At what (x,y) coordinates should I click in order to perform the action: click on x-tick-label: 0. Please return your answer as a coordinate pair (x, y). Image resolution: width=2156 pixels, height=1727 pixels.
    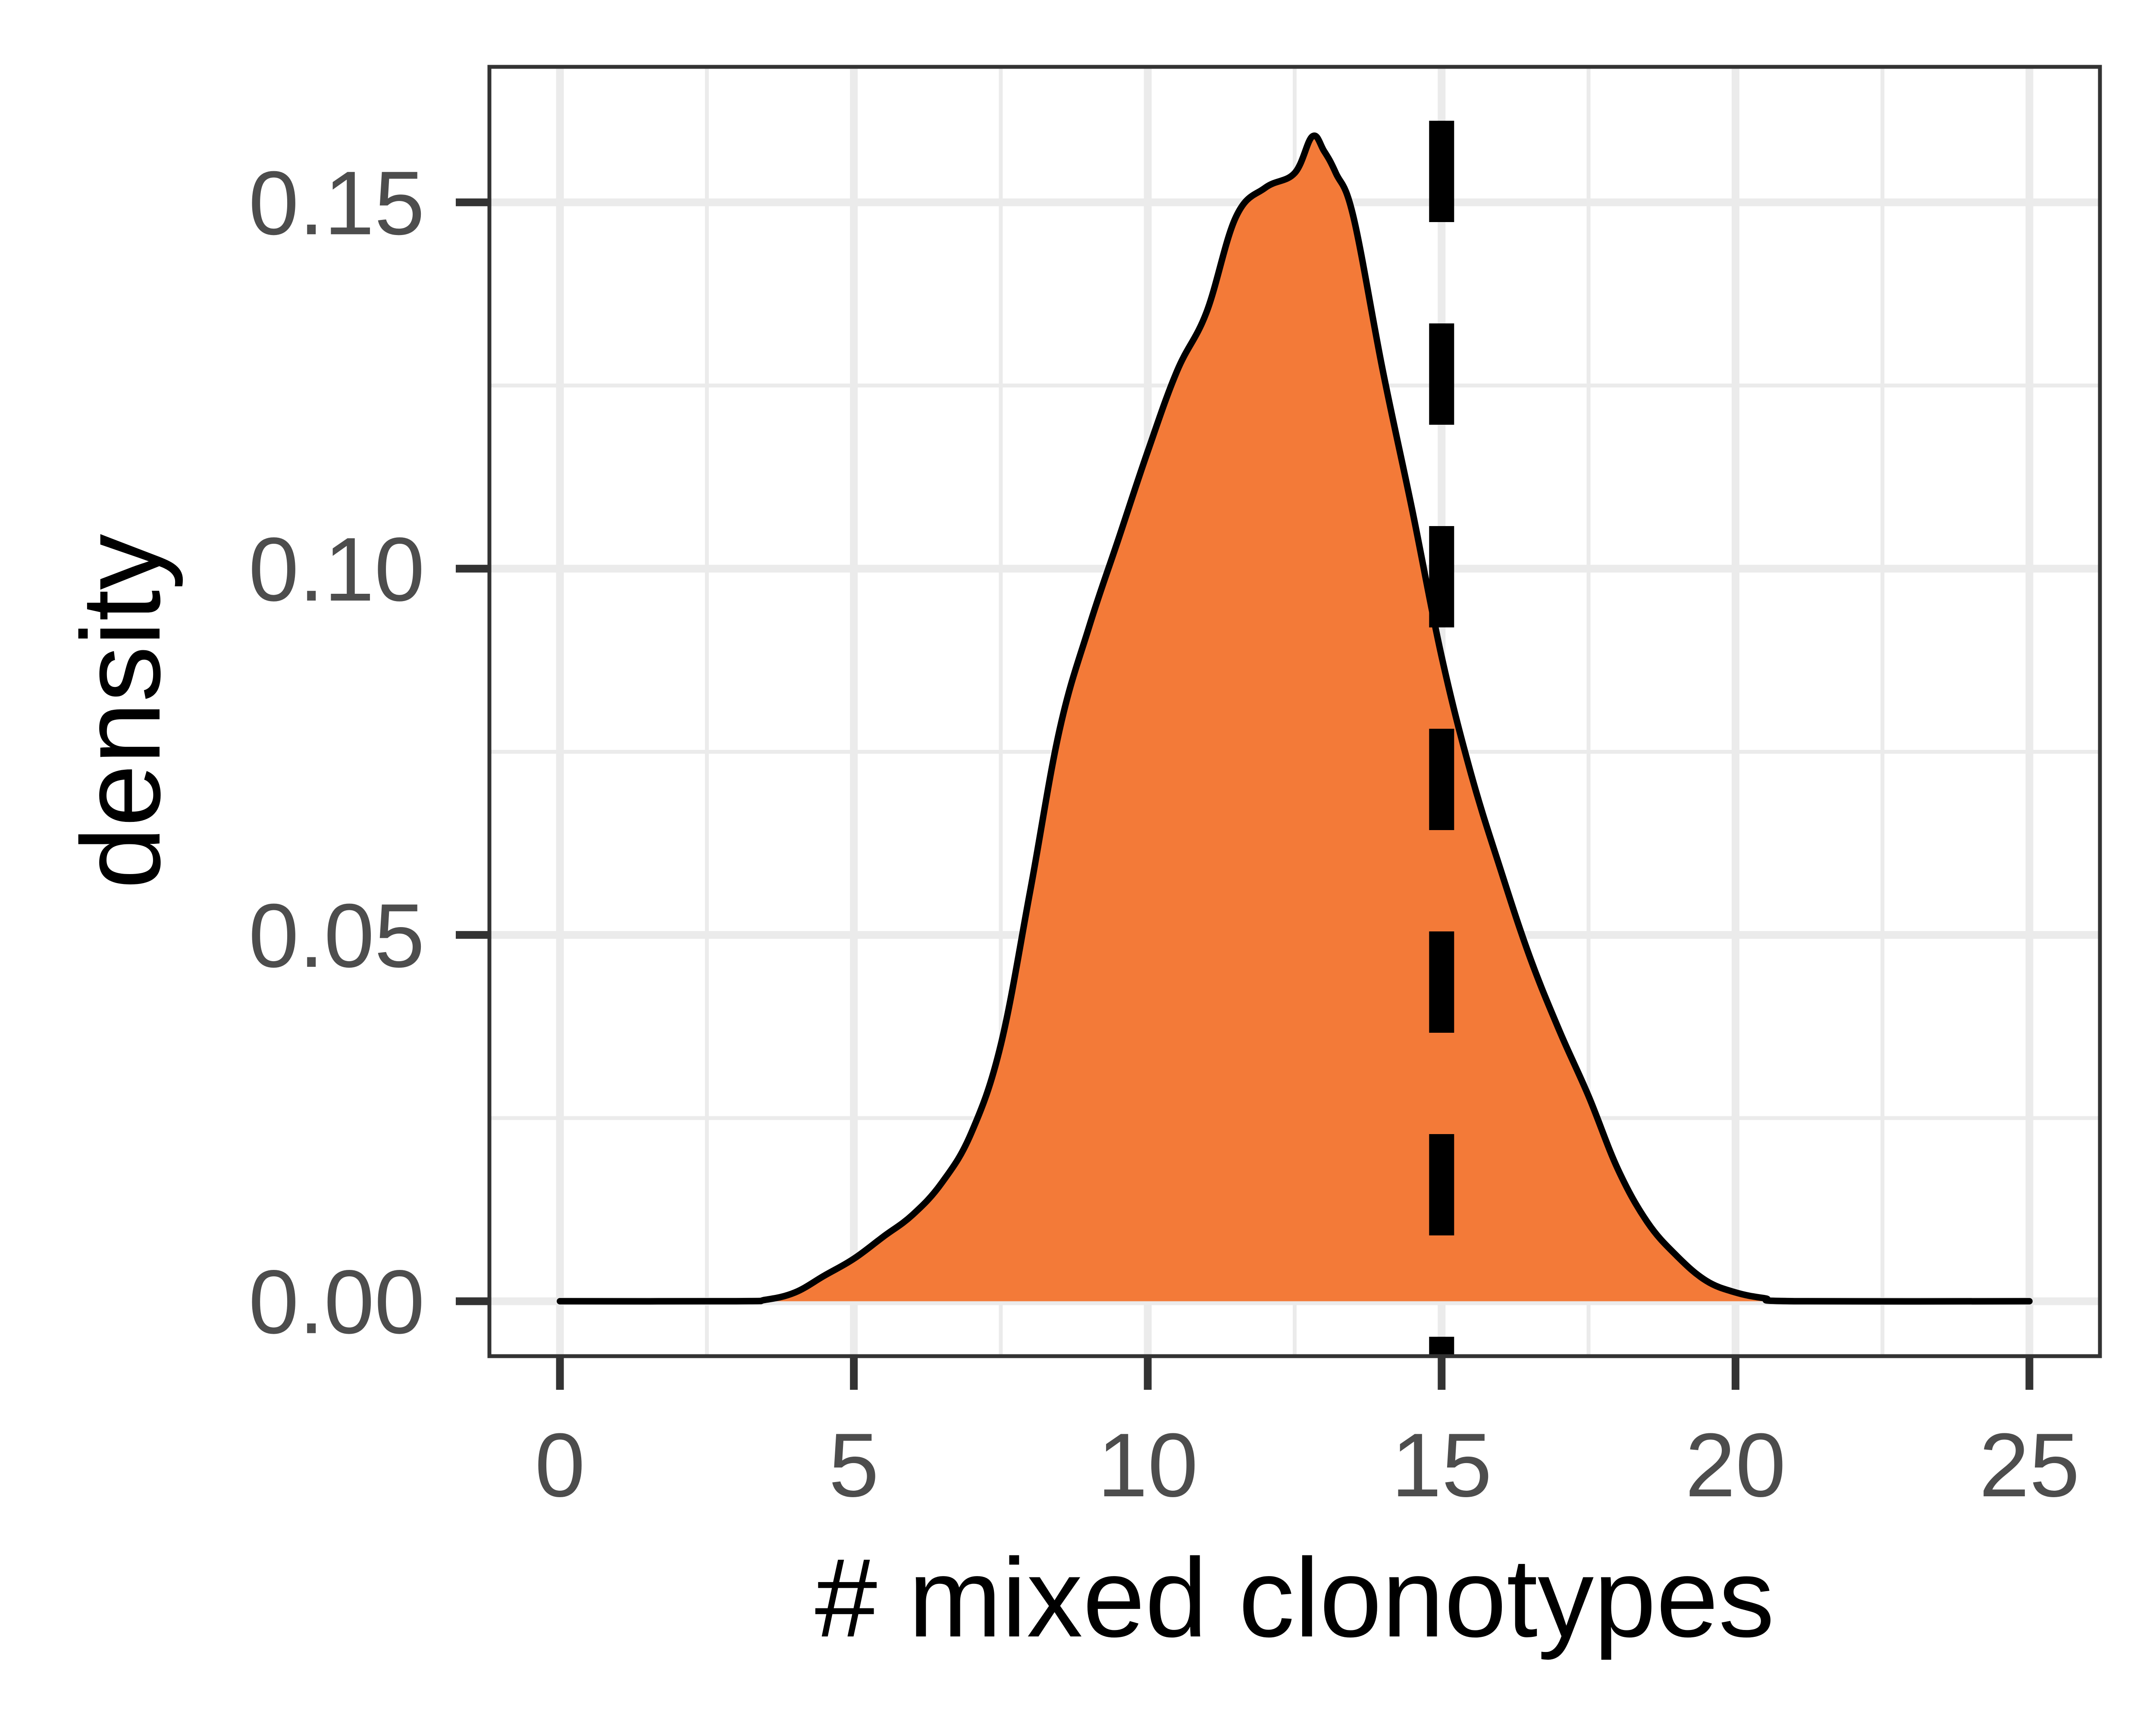
    Looking at the image, I should click on (560, 1465).